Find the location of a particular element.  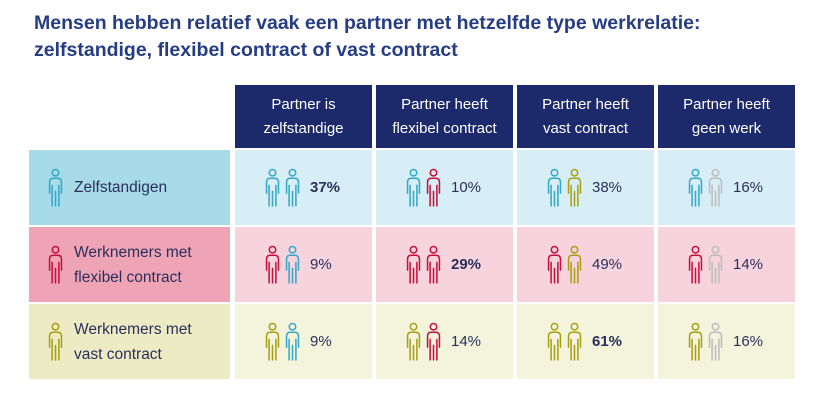

row-label-text: Zelfstandigen is located at coordinates (120, 187).